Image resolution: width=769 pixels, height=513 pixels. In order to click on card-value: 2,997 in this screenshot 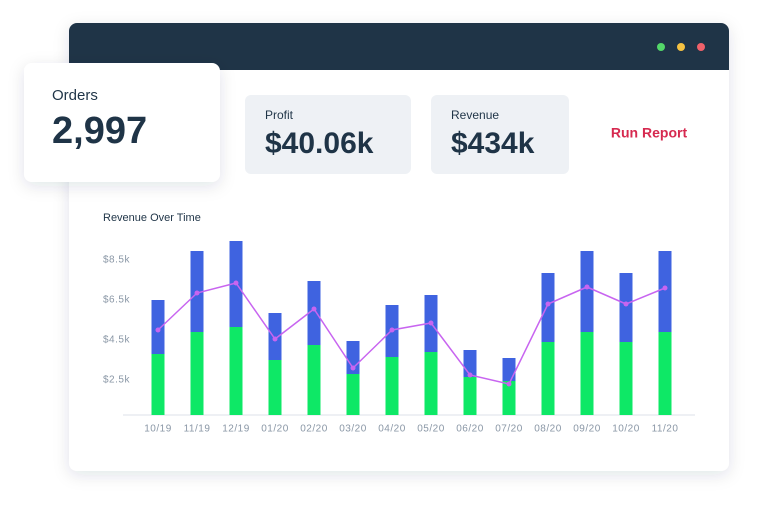, I will do `click(99, 131)`.